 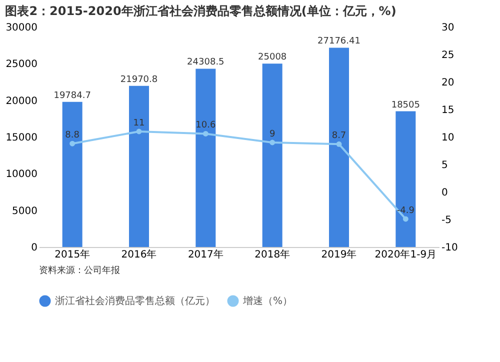 I want to click on y2-tick-label: -5, so click(x=447, y=220).